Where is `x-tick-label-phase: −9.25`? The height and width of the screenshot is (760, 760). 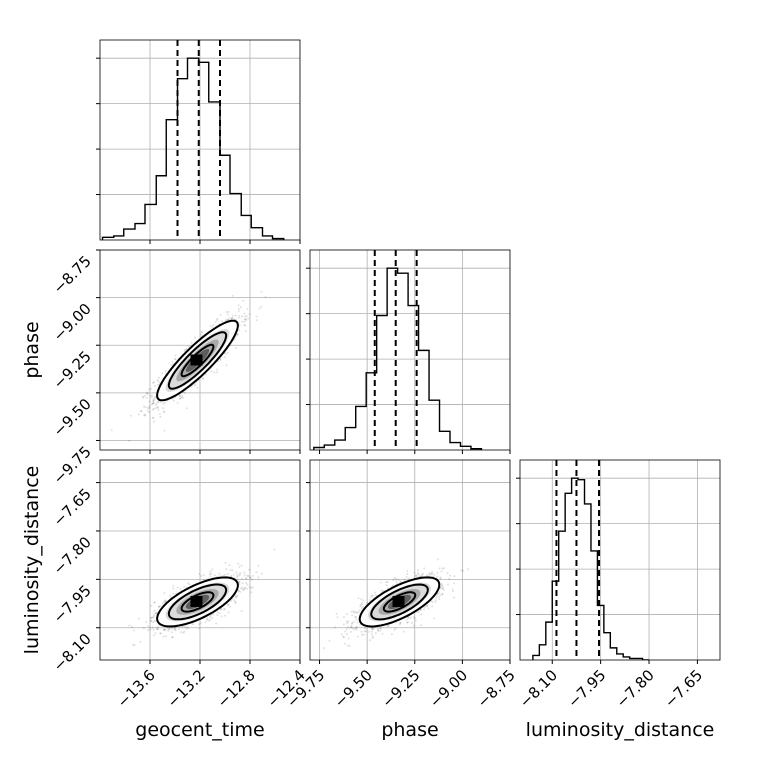
x-tick-label-phase: −9.25 is located at coordinates (400, 688).